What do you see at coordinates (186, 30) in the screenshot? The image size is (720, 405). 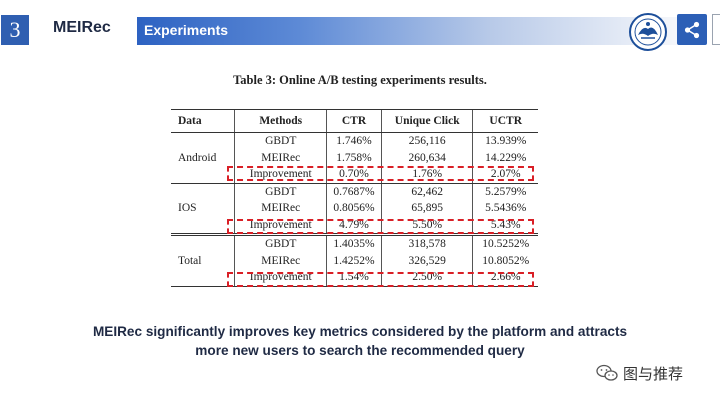 I see `section-title: Experiments` at bounding box center [186, 30].